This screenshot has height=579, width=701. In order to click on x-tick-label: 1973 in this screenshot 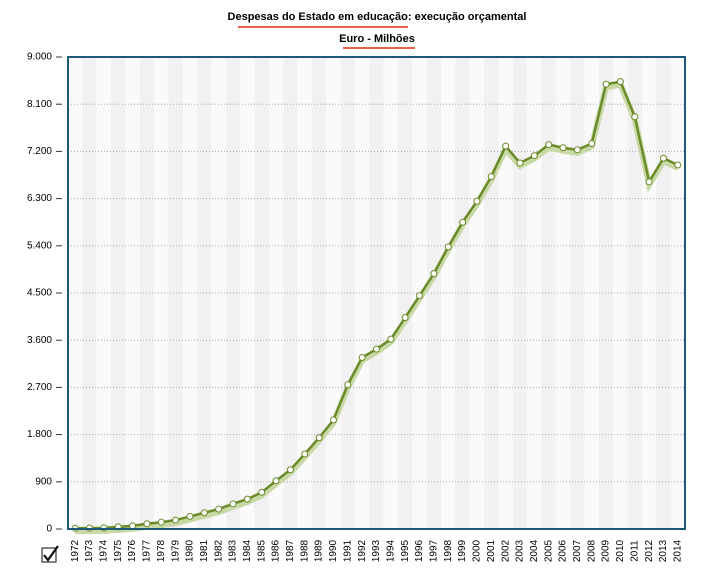, I will do `click(89, 550)`.